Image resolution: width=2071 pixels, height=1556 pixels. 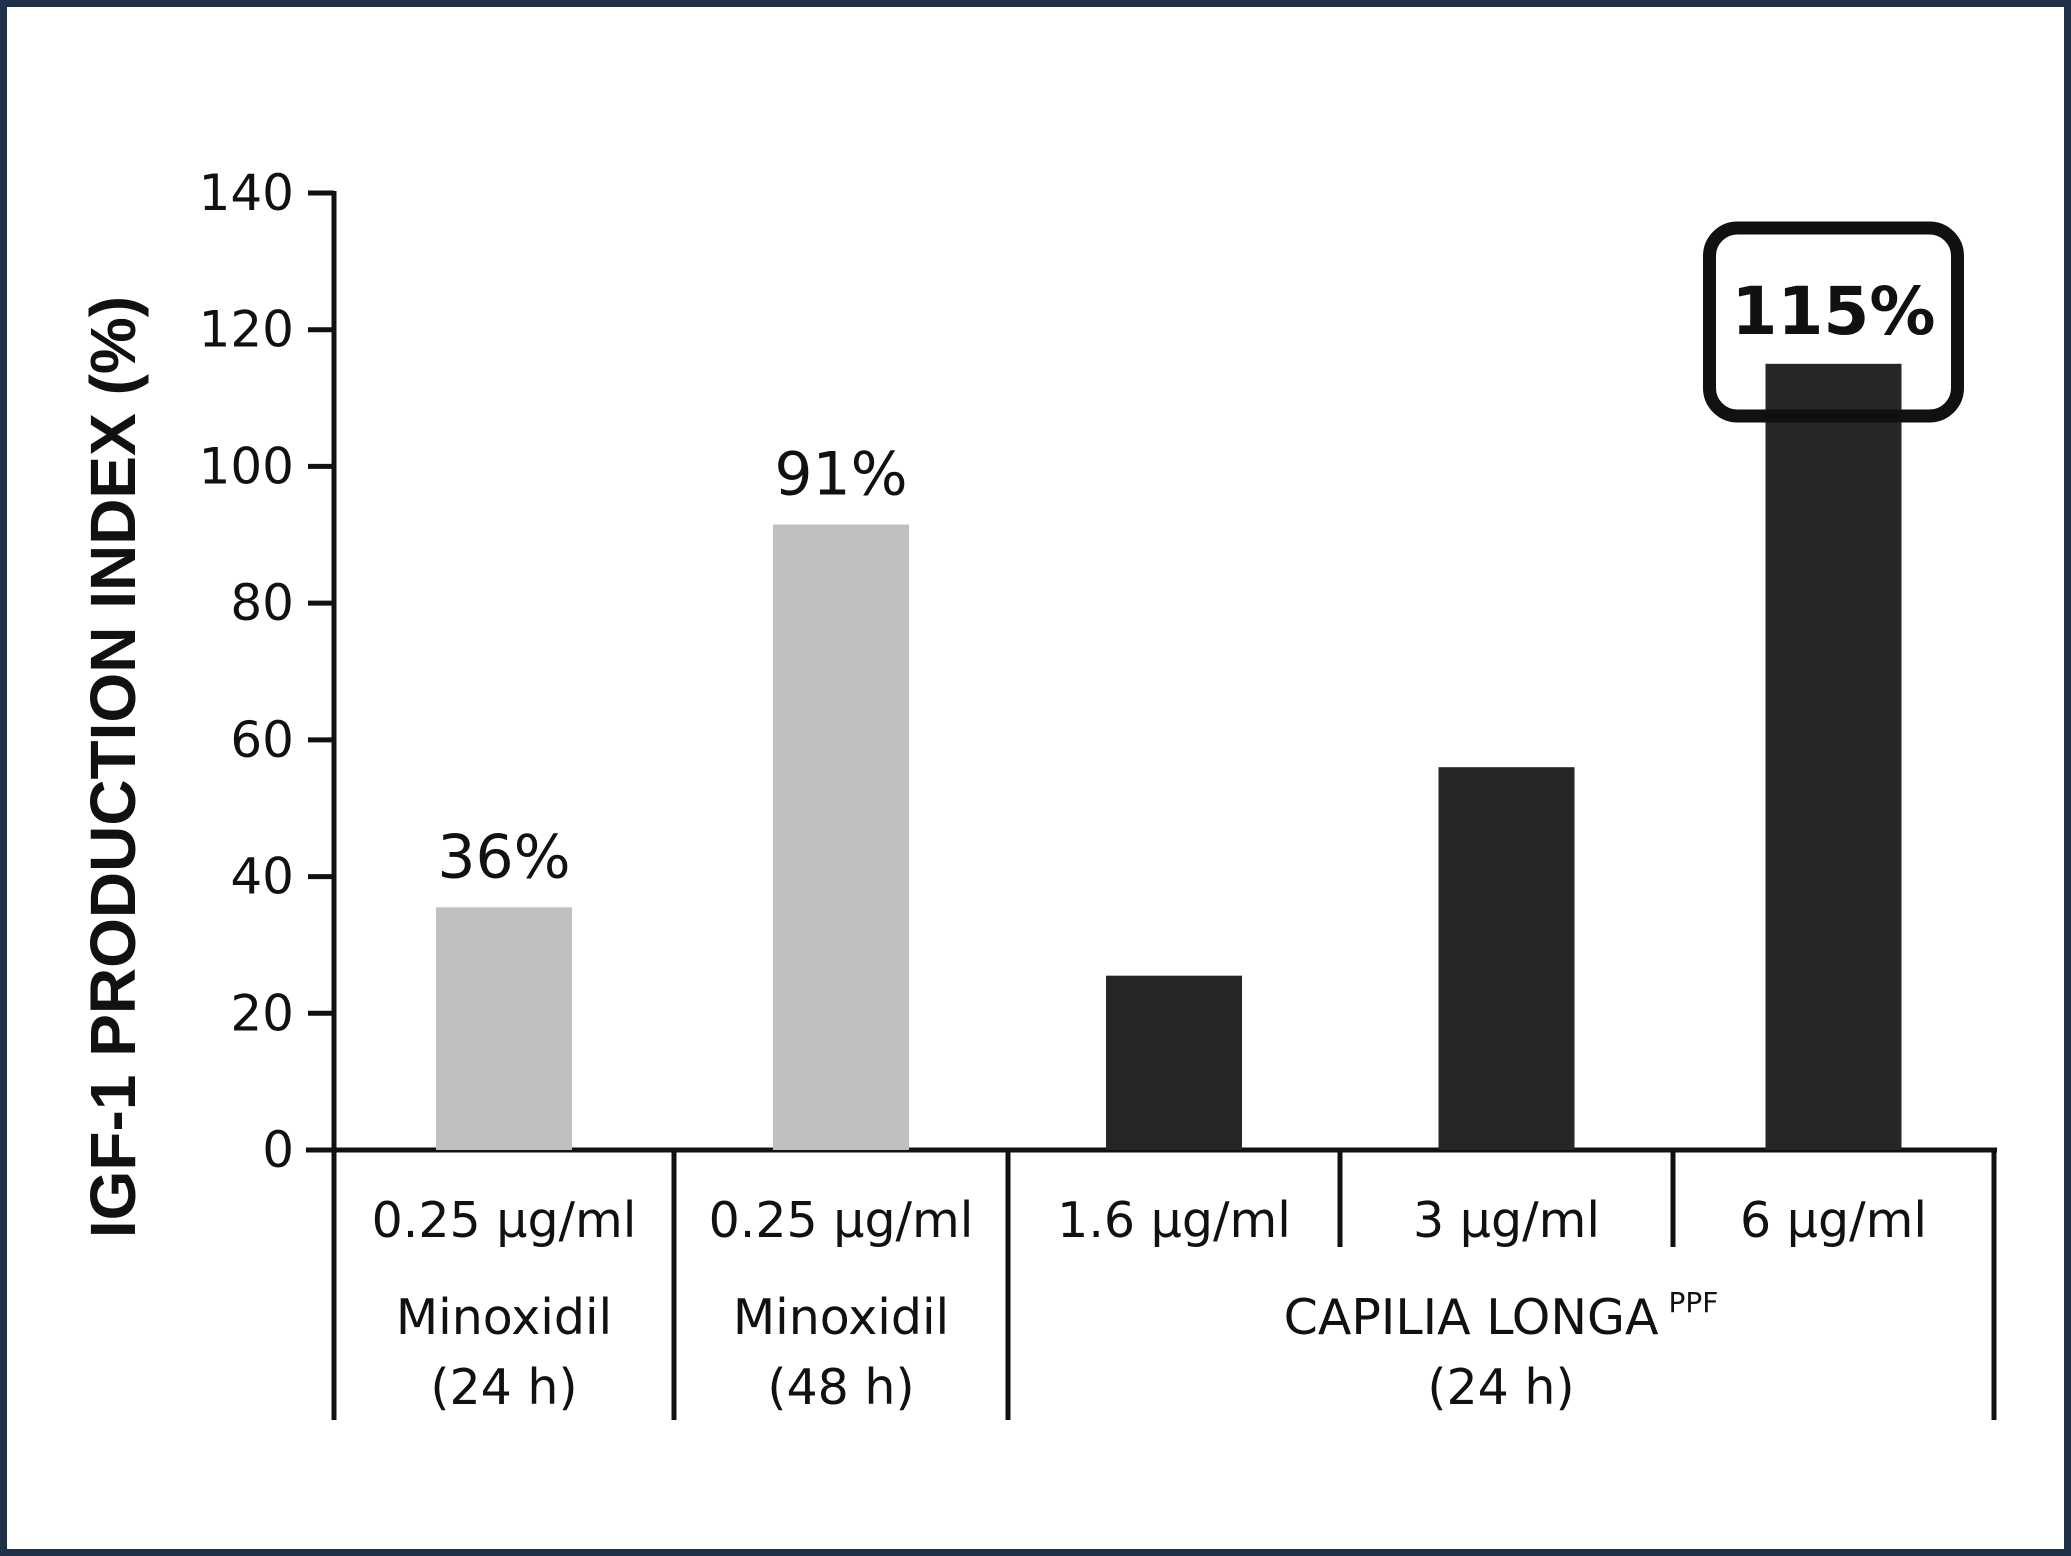 I want to click on superscript: PPF, so click(x=1693, y=1302).